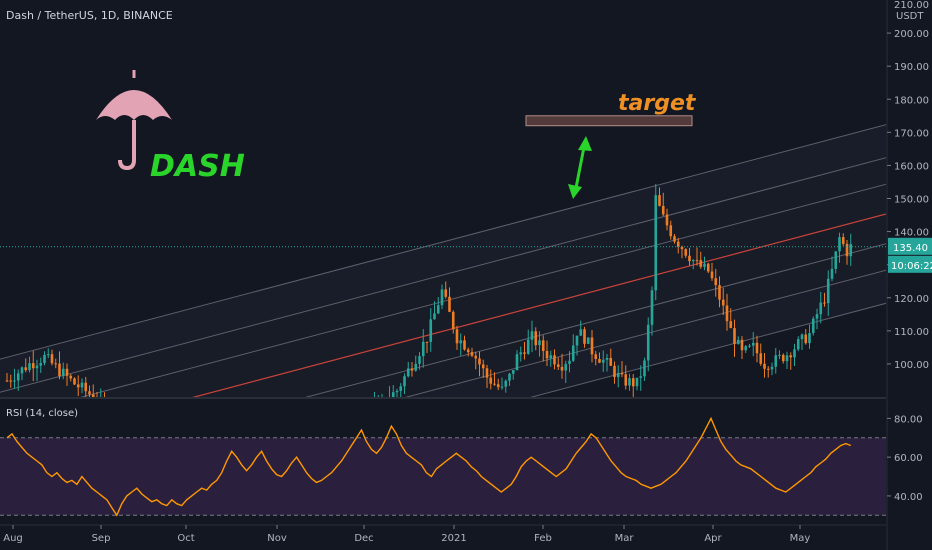  What do you see at coordinates (911, 200) in the screenshot?
I see `price-tick-label: 150.00` at bounding box center [911, 200].